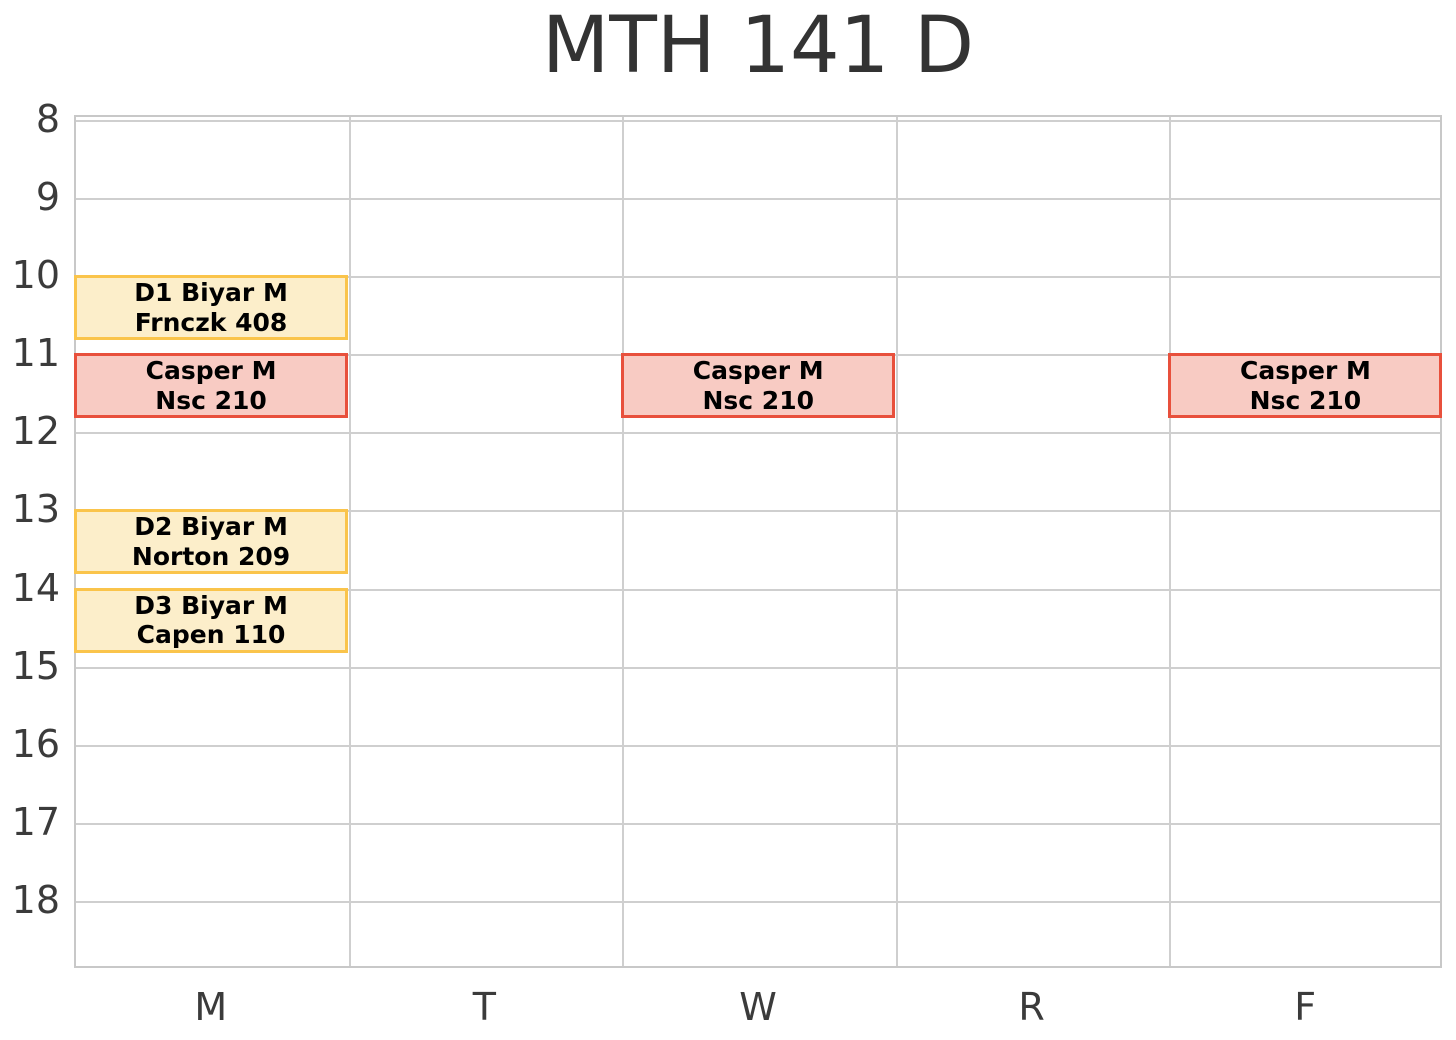 Image resolution: width=1456 pixels, height=1040 pixels. What do you see at coordinates (47, 118) in the screenshot?
I see `y-tick-label: 8` at bounding box center [47, 118].